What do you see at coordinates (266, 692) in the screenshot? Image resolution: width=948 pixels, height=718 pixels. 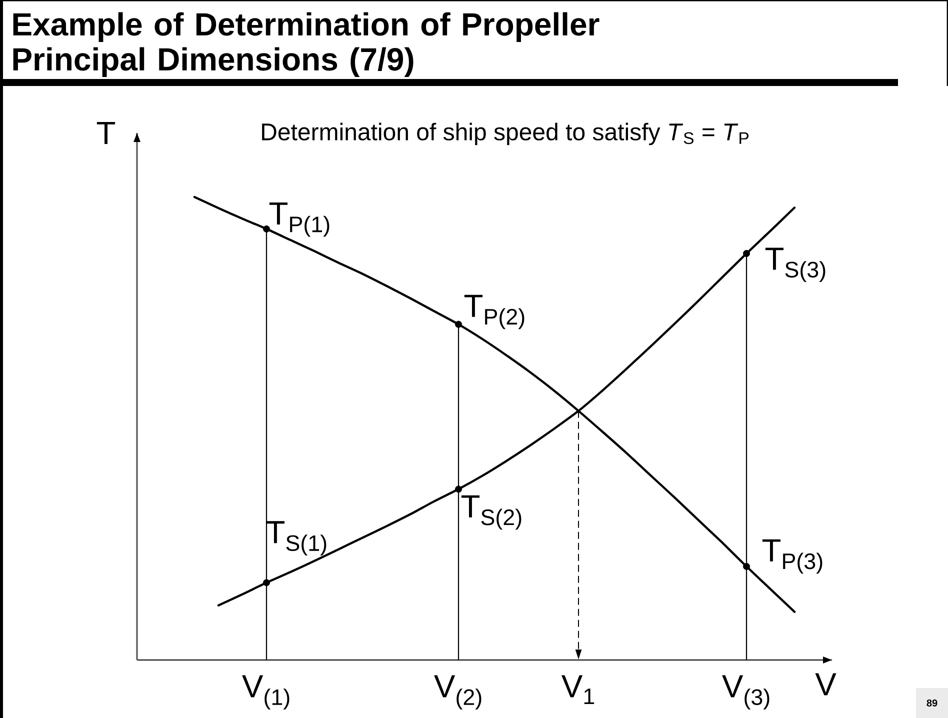 I see `x-tick-label: V$_{(1)}$` at bounding box center [266, 692].